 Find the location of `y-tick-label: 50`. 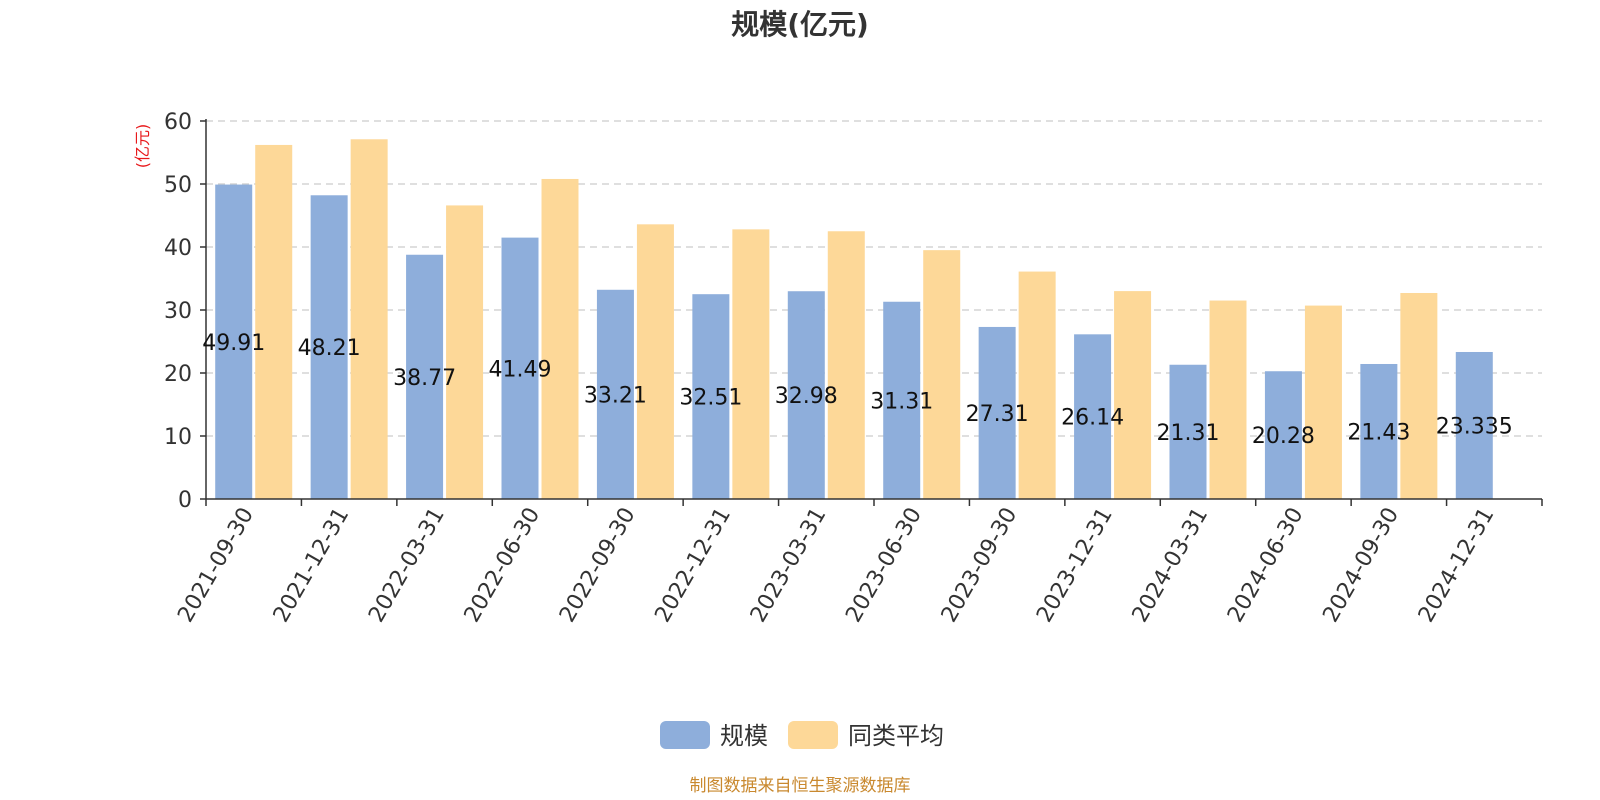

y-tick-label: 50 is located at coordinates (178, 185).